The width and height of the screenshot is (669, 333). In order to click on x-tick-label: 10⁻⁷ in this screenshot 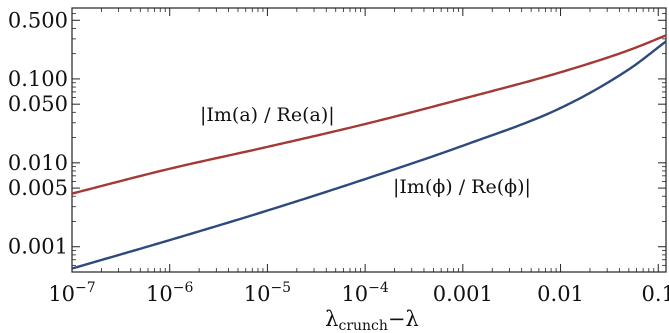, I will do `click(71, 293)`.